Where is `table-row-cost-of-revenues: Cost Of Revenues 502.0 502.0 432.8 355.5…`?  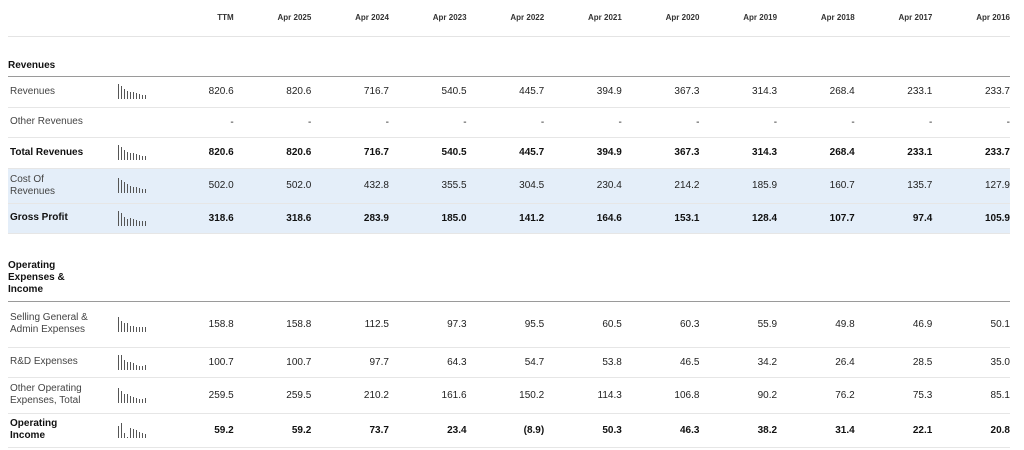 table-row-cost-of-revenues: Cost Of Revenues 502.0 502.0 432.8 355.5… is located at coordinates (509, 186).